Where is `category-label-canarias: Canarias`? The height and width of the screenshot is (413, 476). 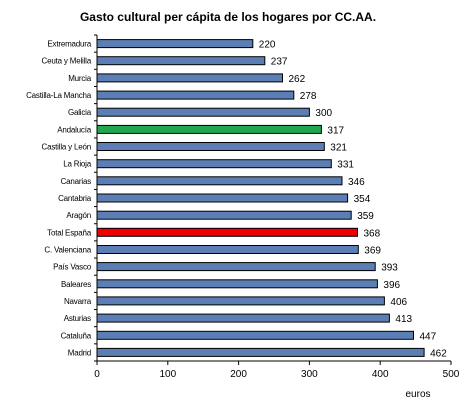 category-label-canarias: Canarias is located at coordinates (76, 181).